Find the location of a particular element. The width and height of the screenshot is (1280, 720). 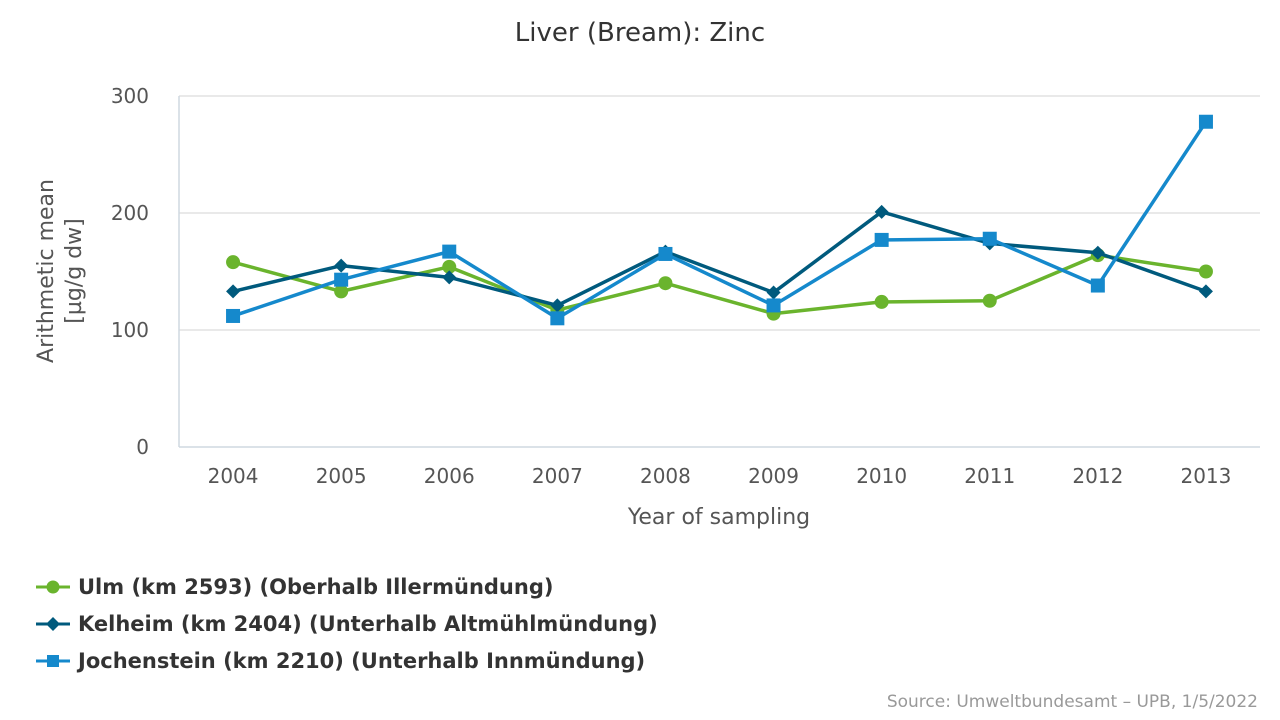

data-point-s0-2008 is located at coordinates (665, 283).